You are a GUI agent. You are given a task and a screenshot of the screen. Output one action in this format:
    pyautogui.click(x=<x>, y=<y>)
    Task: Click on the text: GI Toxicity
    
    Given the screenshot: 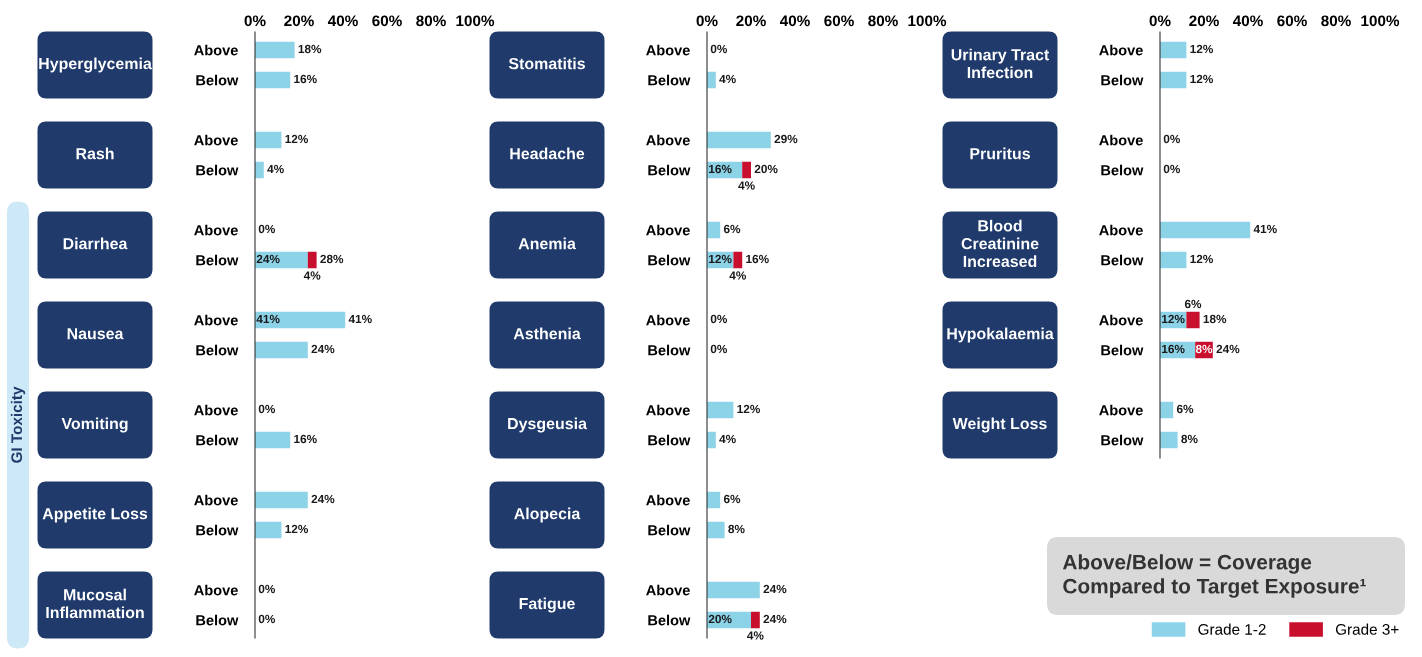 What is the action you would take?
    pyautogui.click(x=18, y=424)
    